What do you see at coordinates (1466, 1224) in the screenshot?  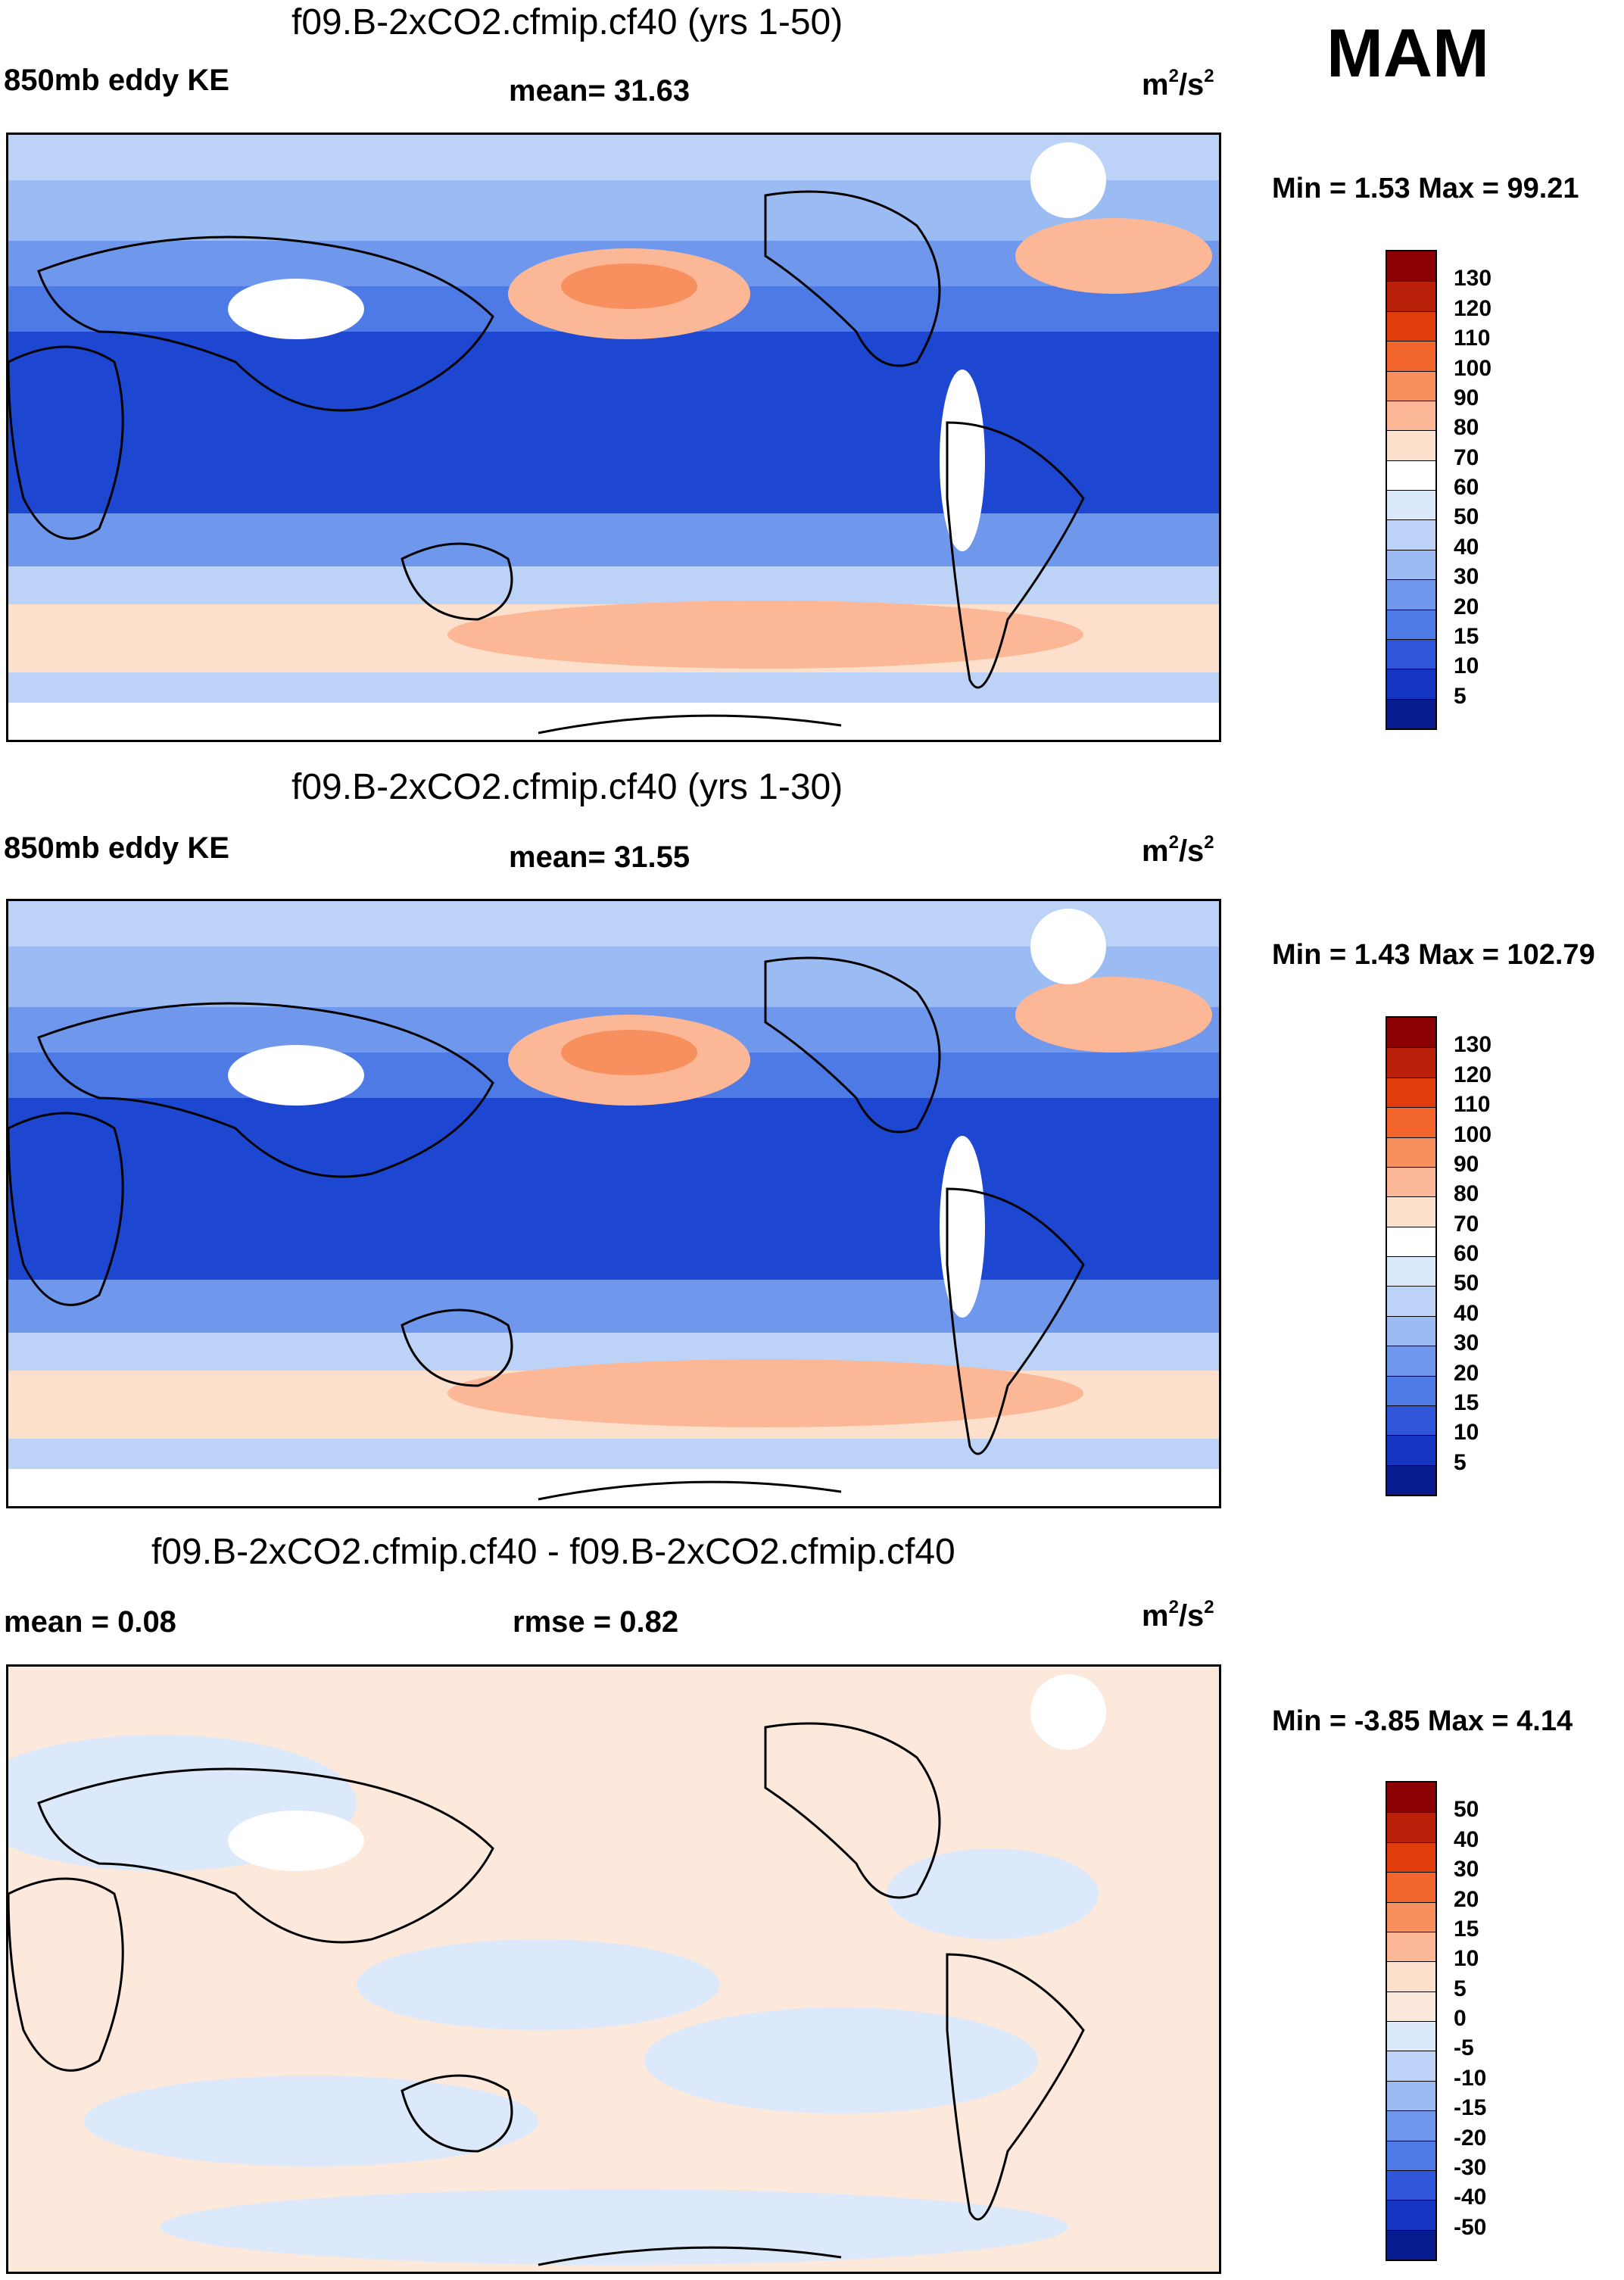 I see `panel-2-colorbar-tick-label: 70` at bounding box center [1466, 1224].